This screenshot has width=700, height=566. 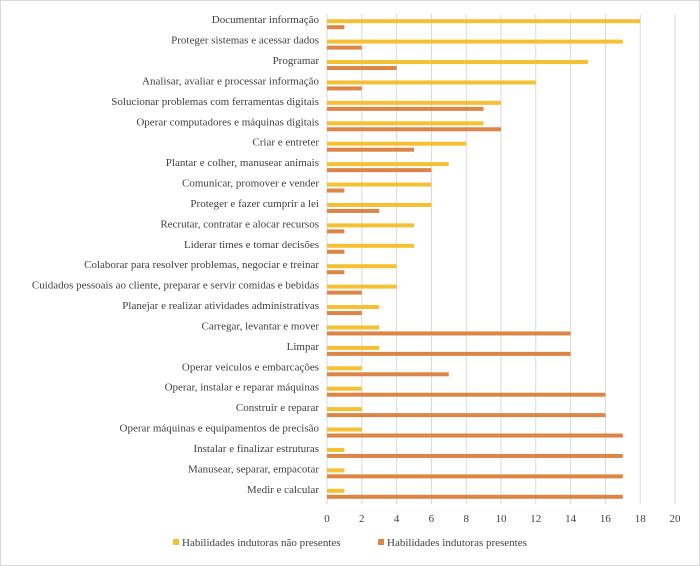 I want to click on legend-label: Habilidades indutoras não presentes, so click(x=261, y=543).